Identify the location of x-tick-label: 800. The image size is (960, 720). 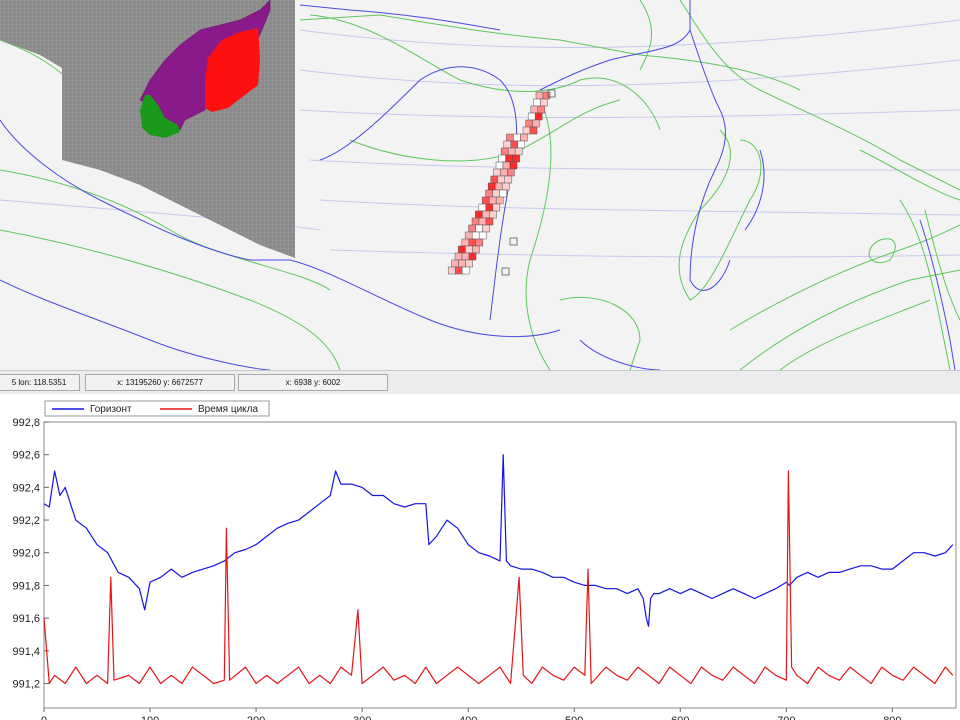
(892, 717).